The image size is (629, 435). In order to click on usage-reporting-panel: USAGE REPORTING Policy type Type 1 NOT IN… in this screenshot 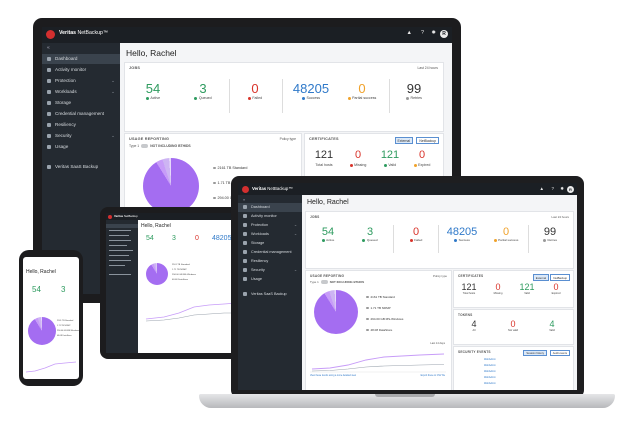, I will do `click(378, 330)`.